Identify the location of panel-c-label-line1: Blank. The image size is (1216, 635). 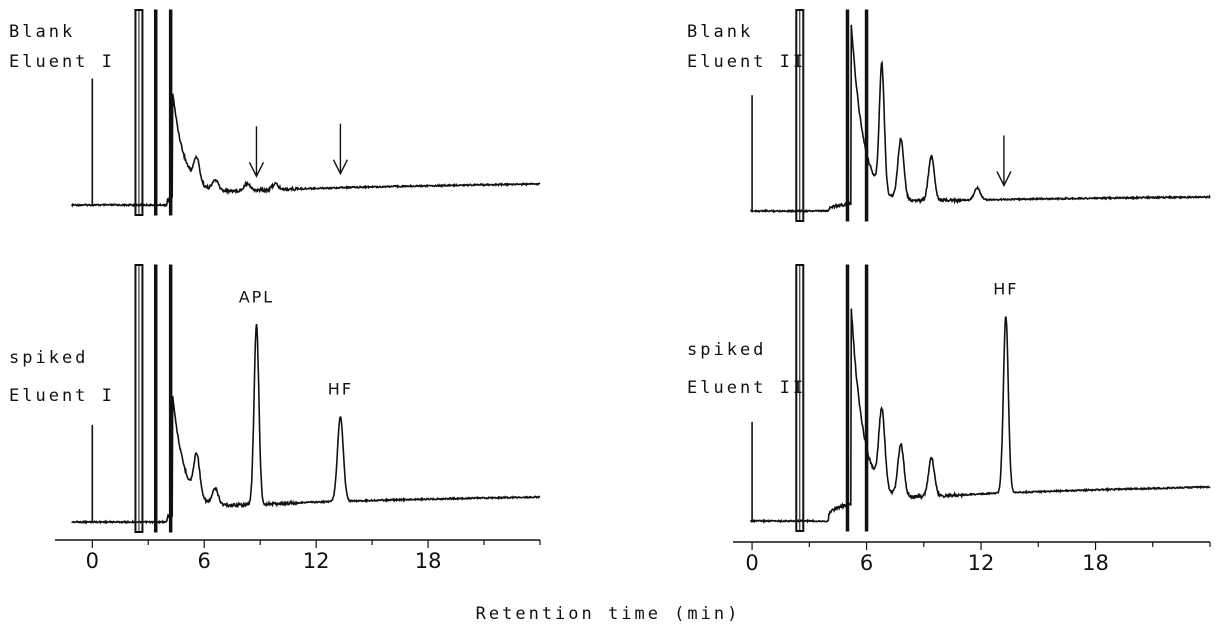
(720, 32).